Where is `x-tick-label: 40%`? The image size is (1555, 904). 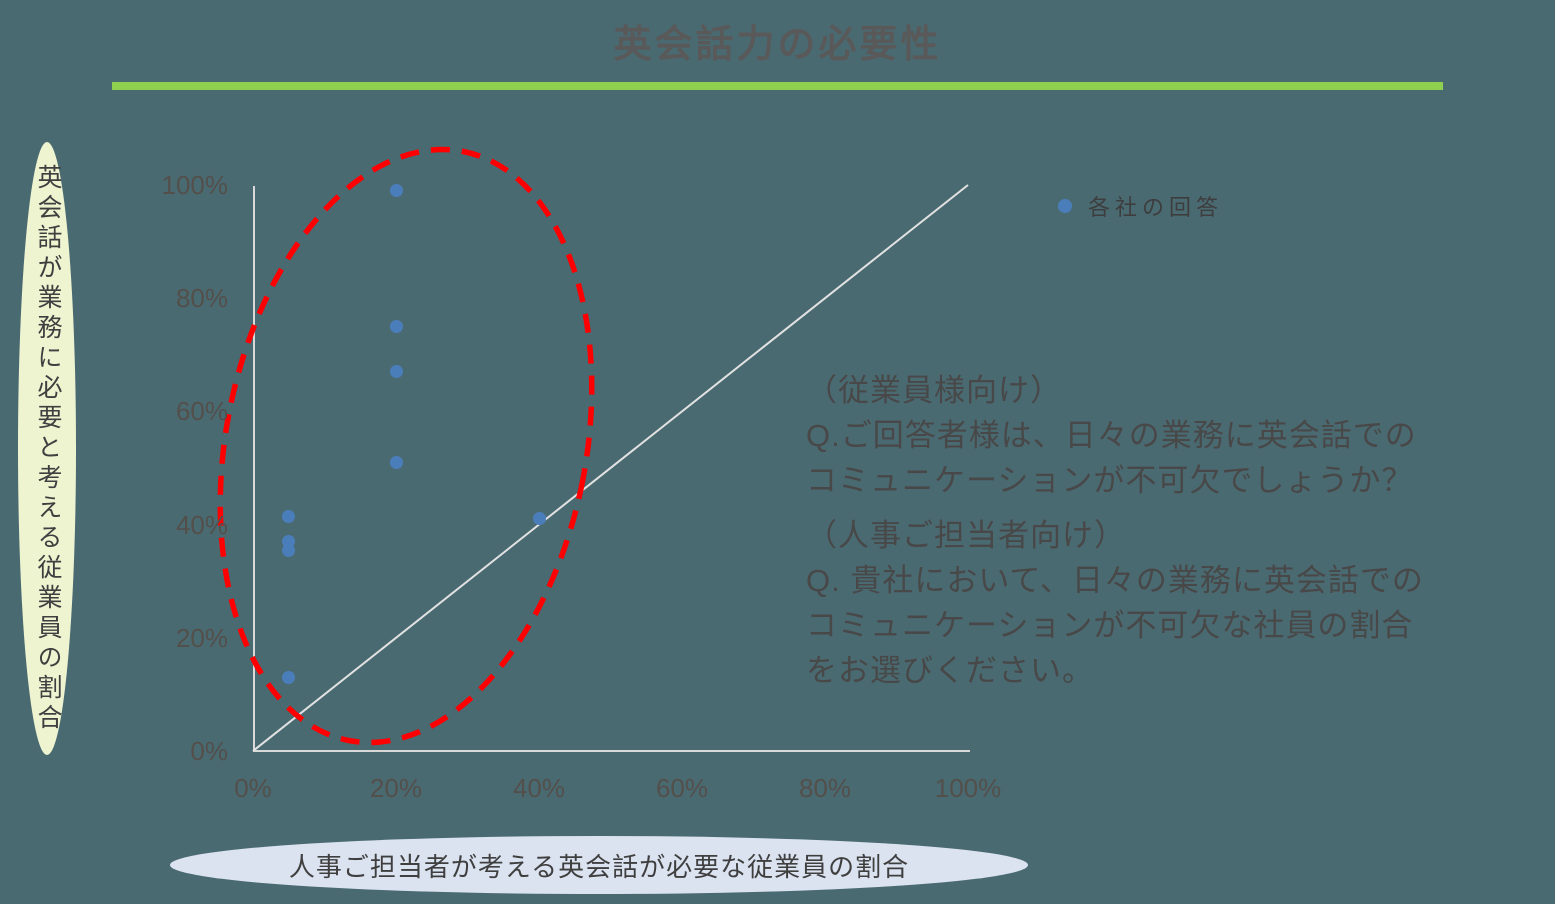 x-tick-label: 40% is located at coordinates (539, 788).